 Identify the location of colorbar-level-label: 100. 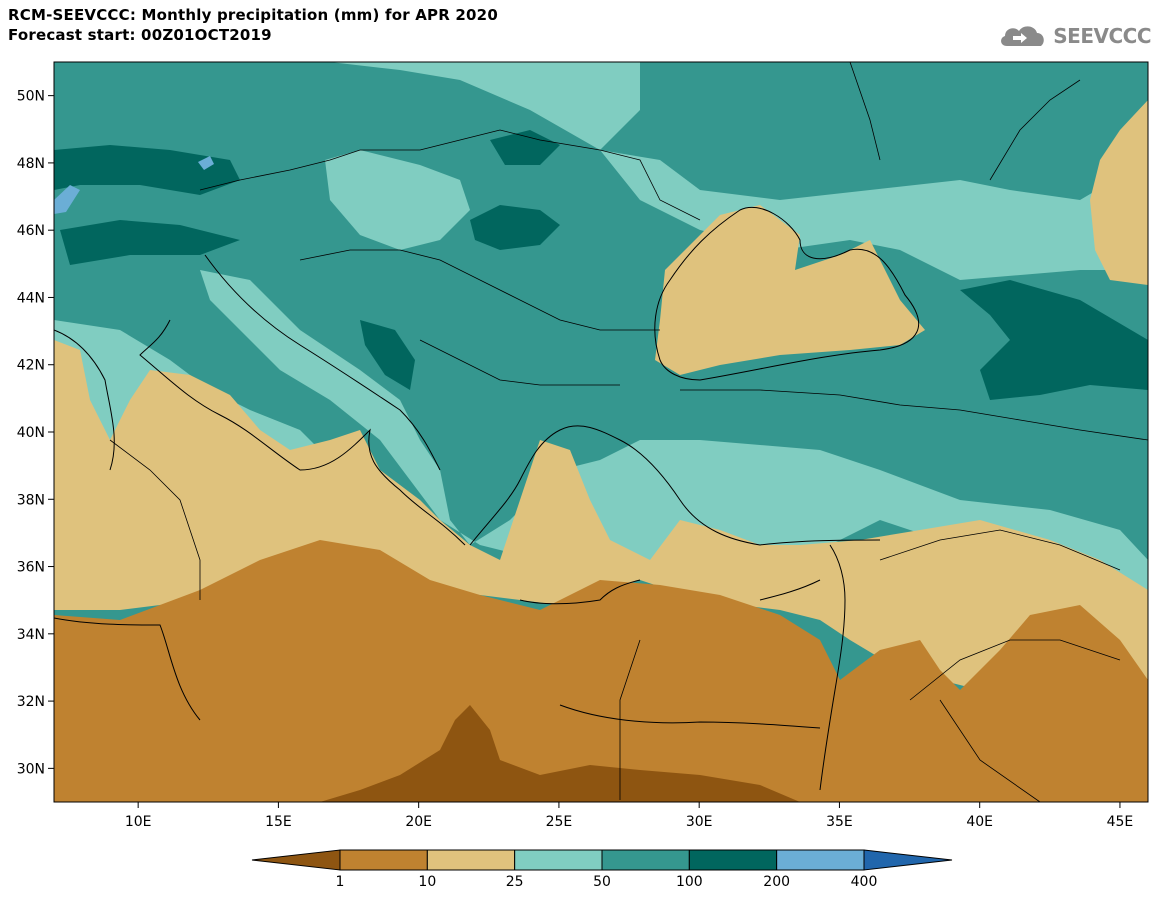
(689, 882).